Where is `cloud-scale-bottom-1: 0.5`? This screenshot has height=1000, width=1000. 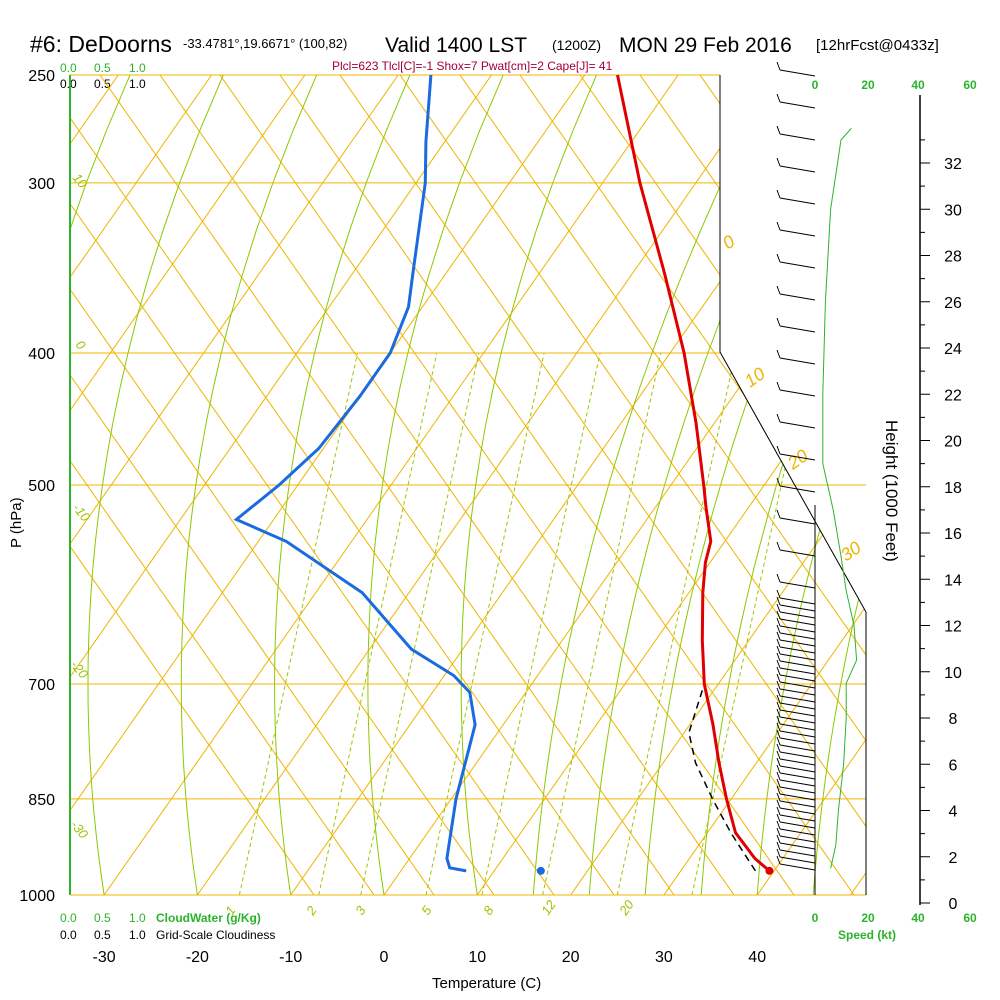 cloud-scale-bottom-1: 0.5 is located at coordinates (102, 918).